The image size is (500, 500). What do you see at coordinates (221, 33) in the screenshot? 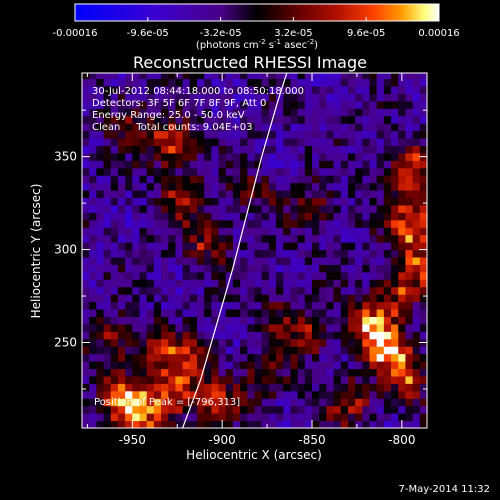
I see `colorbar-tick-label: -3.2e-05` at bounding box center [221, 33].